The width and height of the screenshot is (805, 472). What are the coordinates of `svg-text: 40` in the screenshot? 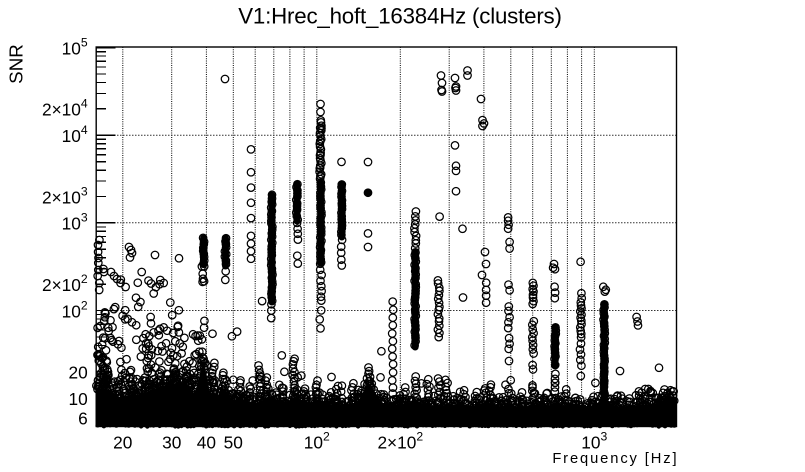 It's located at (206, 442).